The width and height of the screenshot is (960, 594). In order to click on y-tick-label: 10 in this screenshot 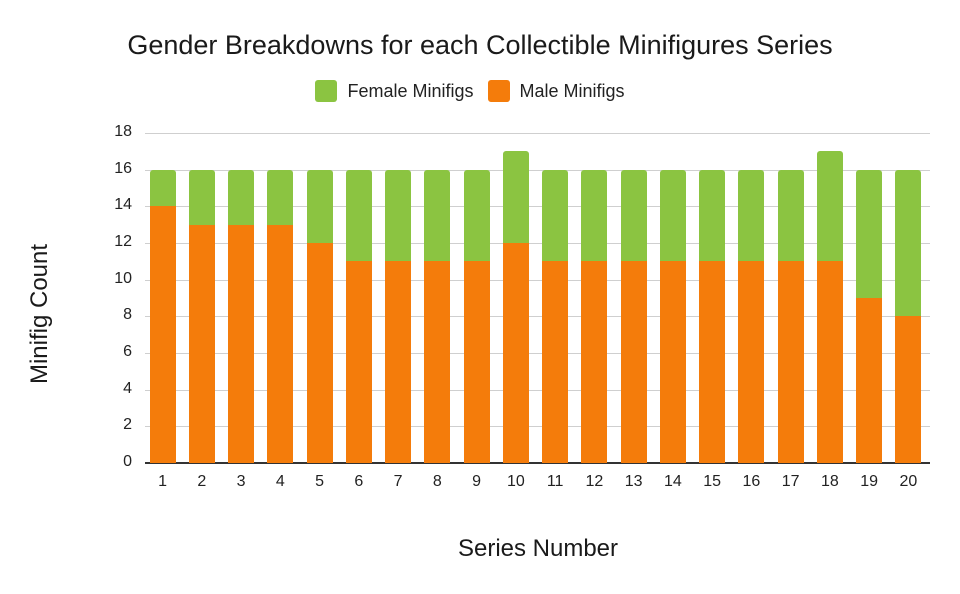, I will do `click(123, 278)`.